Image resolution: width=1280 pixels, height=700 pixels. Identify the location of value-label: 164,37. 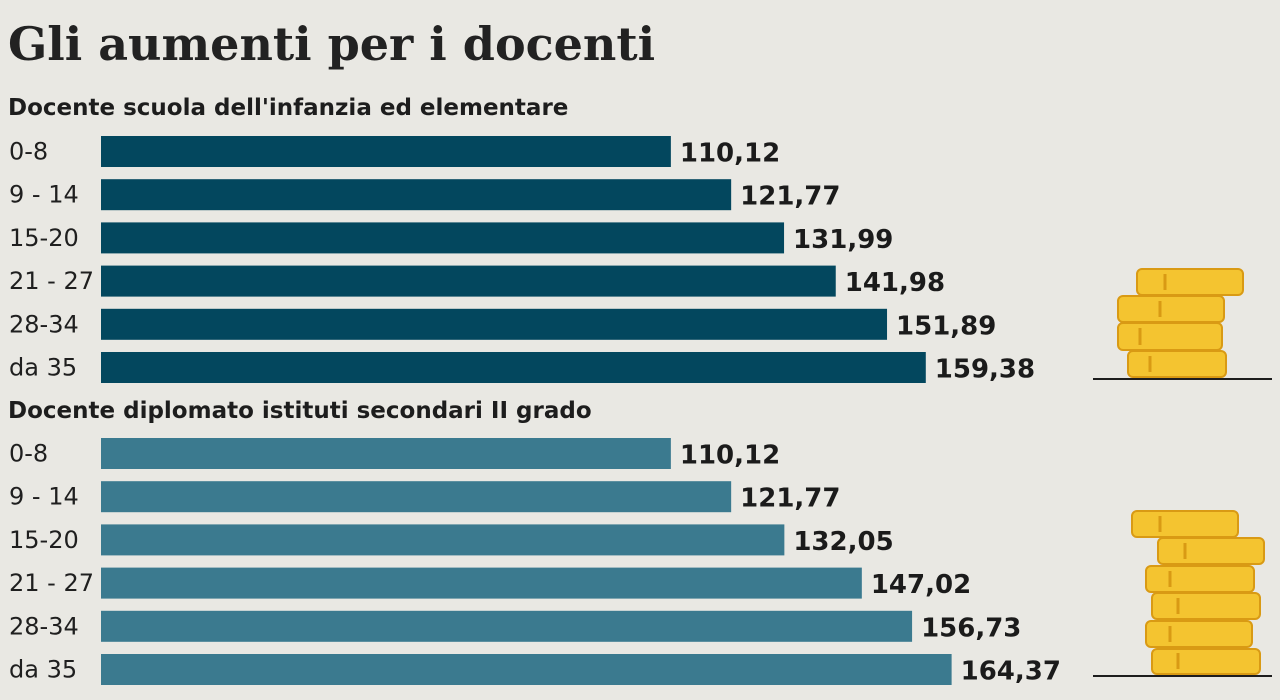
(1011, 672).